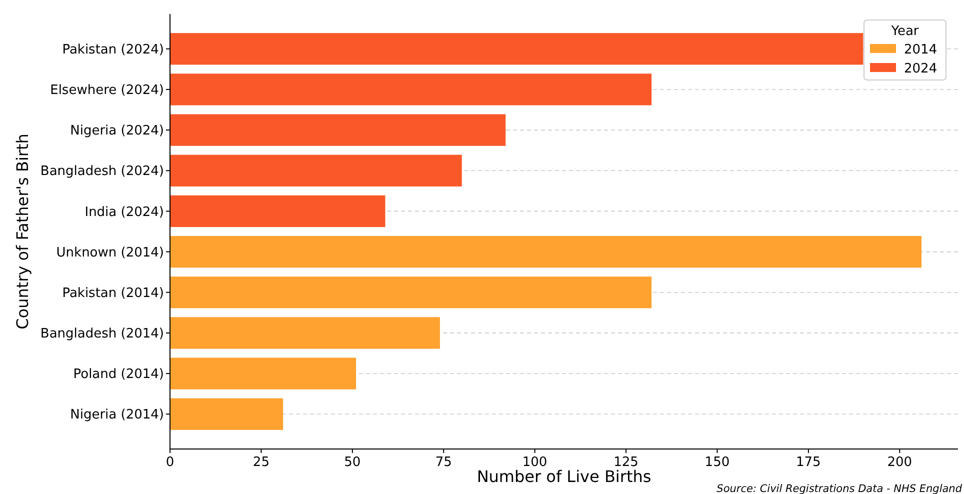 The image size is (964, 494). I want to click on y-tick-label: Elsewhere (2024), so click(107, 90).